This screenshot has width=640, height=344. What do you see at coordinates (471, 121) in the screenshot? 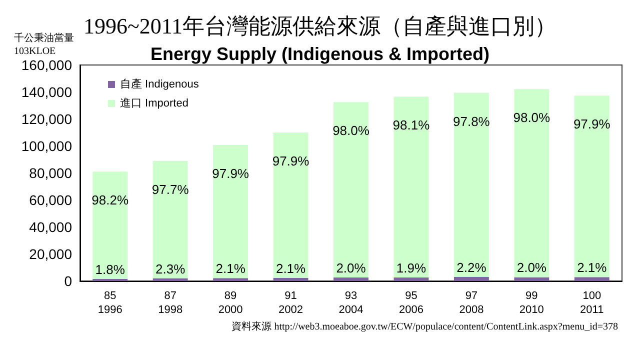
I see `annotation: 97.8%` at bounding box center [471, 121].